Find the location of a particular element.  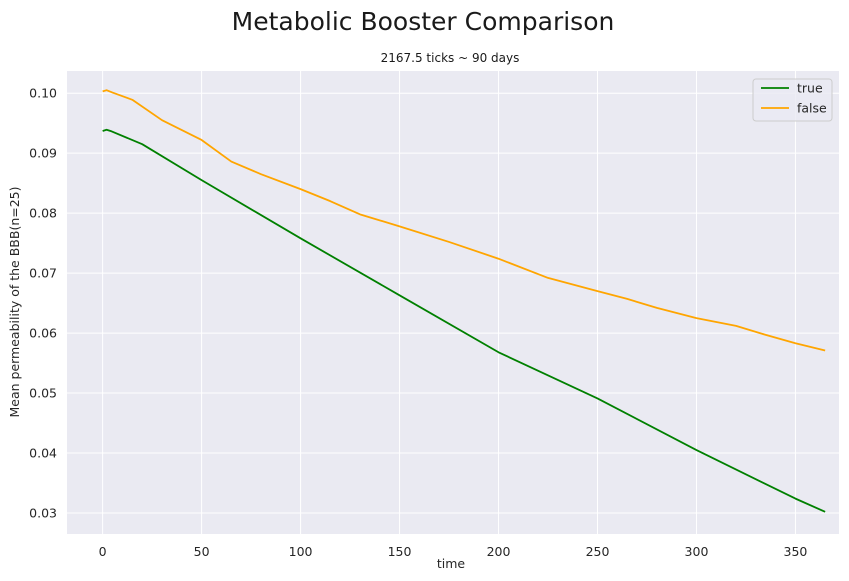

legend: true false is located at coordinates (792, 100).